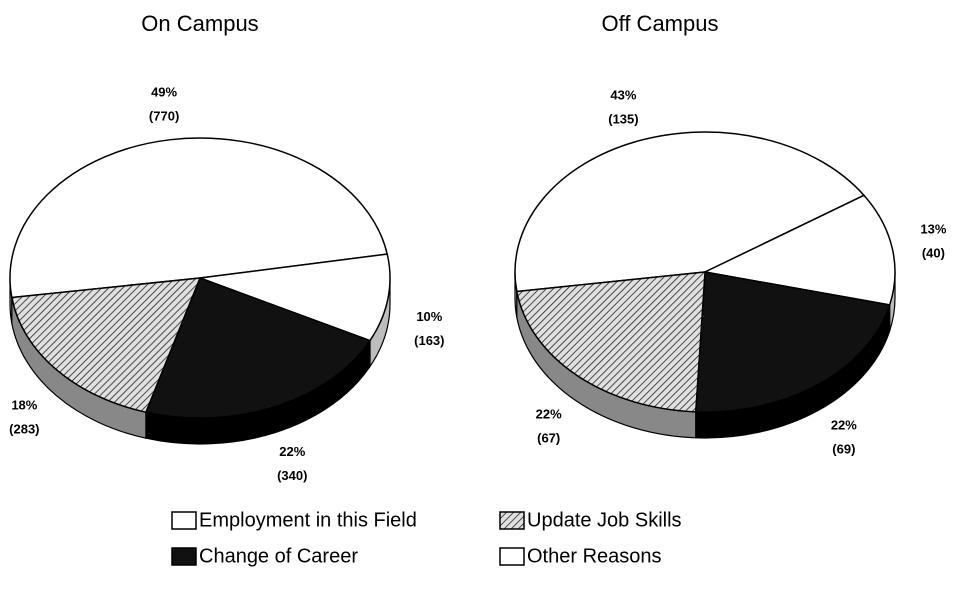 Image resolution: width=953 pixels, height=597 pixels. Describe the element at coordinates (199, 23) in the screenshot. I see `chart-title: On Campus` at that location.